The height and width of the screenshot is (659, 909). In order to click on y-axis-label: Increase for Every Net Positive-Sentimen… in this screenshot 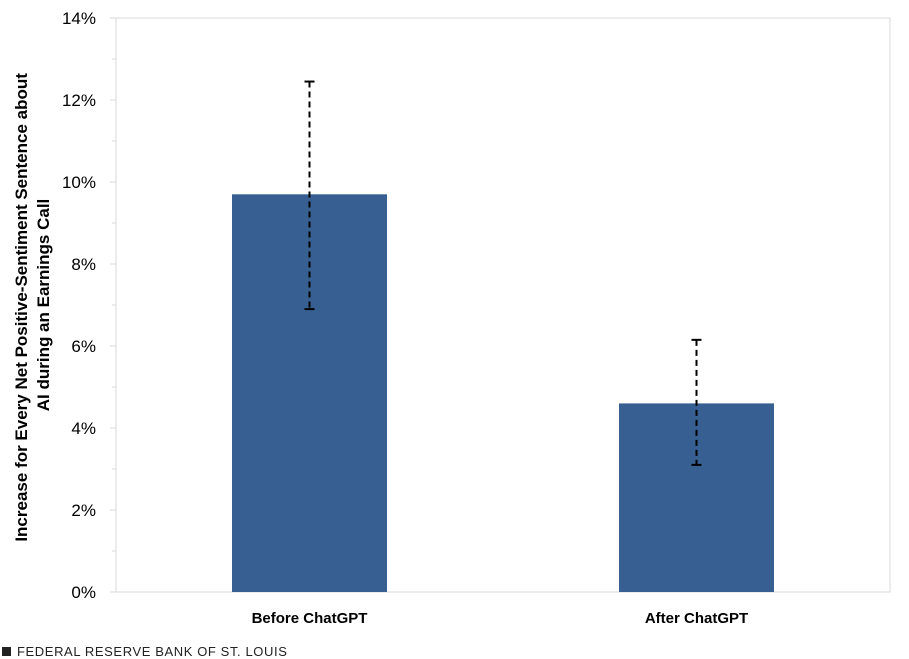, I will do `click(32, 304)`.